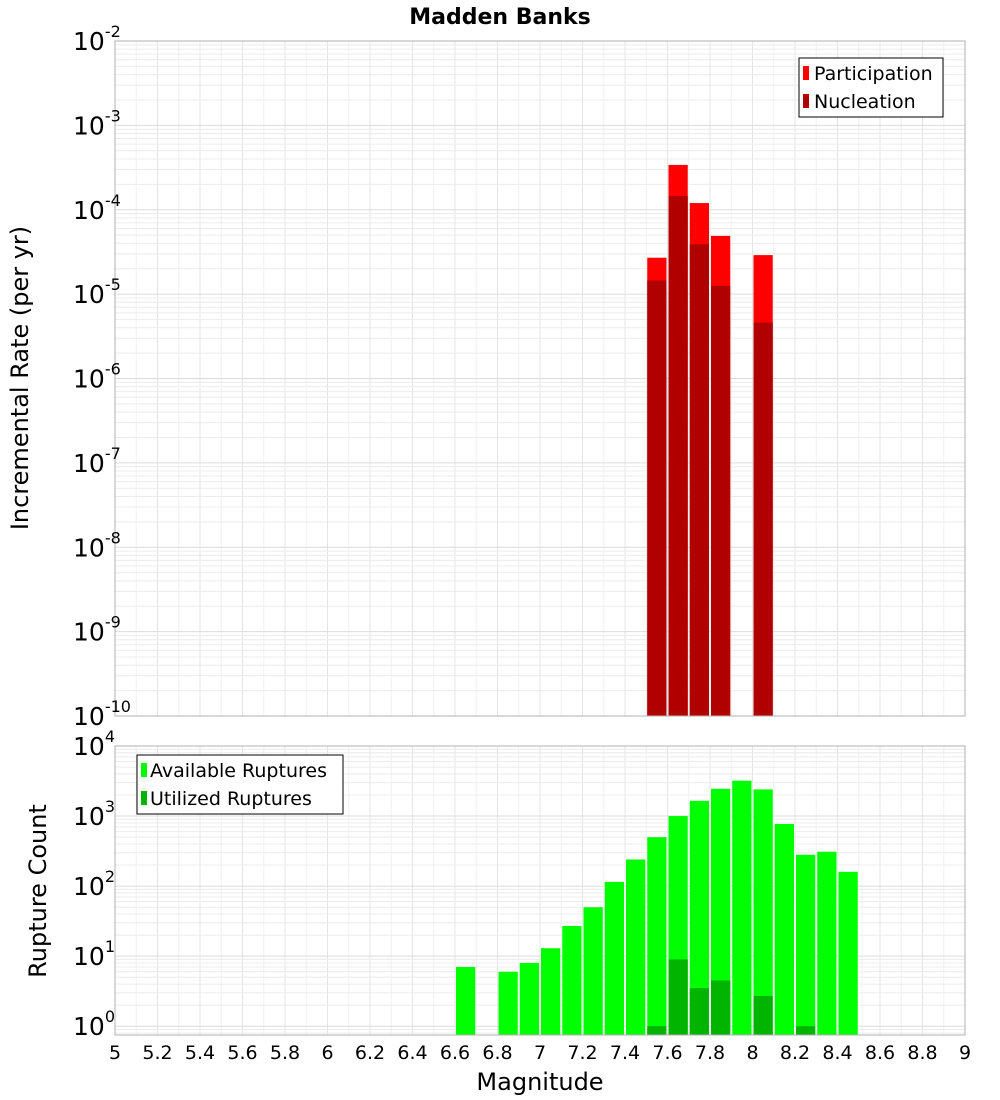 The image size is (1000, 1100). What do you see at coordinates (499, 17) in the screenshot?
I see `chart-title: Madden Banks` at bounding box center [499, 17].